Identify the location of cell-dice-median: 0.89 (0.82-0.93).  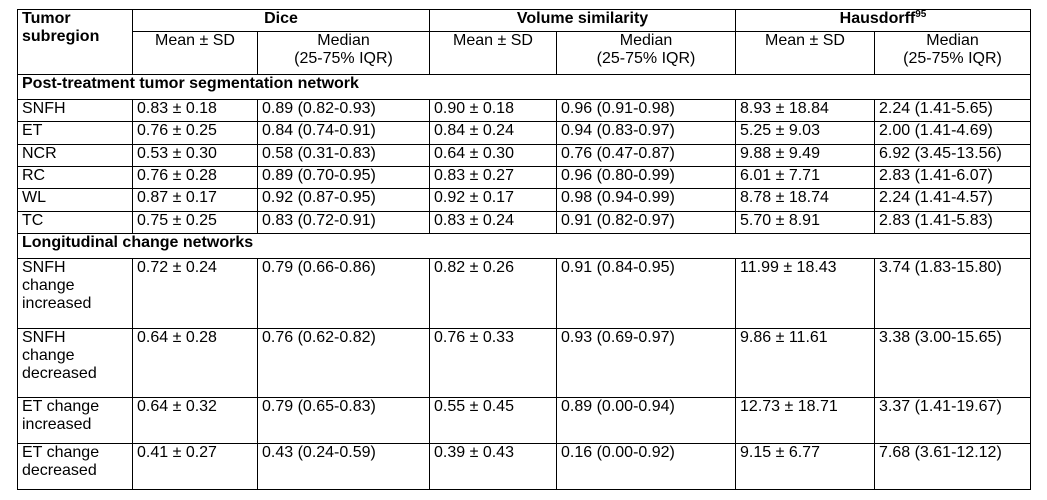
(343, 110).